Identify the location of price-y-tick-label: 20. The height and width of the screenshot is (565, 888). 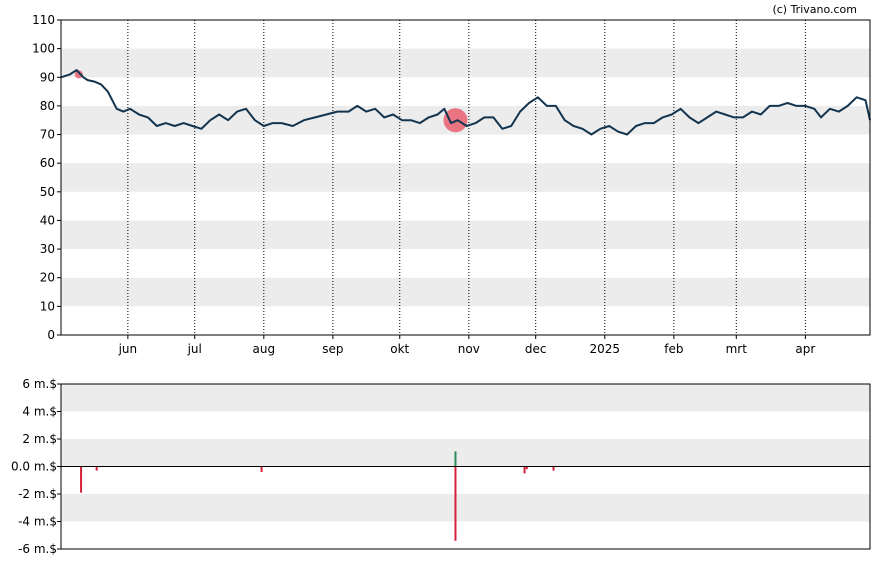
(47, 278).